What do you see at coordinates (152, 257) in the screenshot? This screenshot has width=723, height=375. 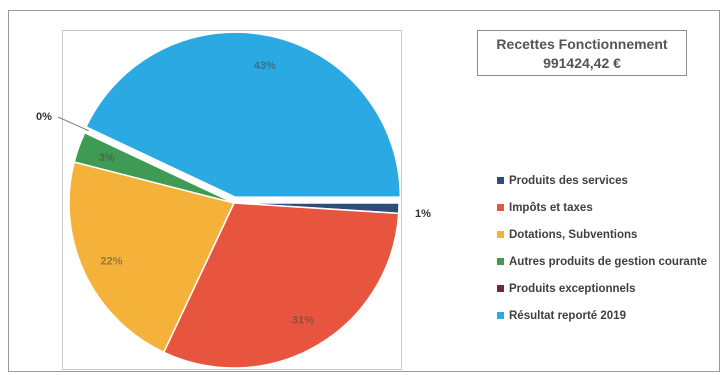 I see `pie-slice-dotations-subventions` at bounding box center [152, 257].